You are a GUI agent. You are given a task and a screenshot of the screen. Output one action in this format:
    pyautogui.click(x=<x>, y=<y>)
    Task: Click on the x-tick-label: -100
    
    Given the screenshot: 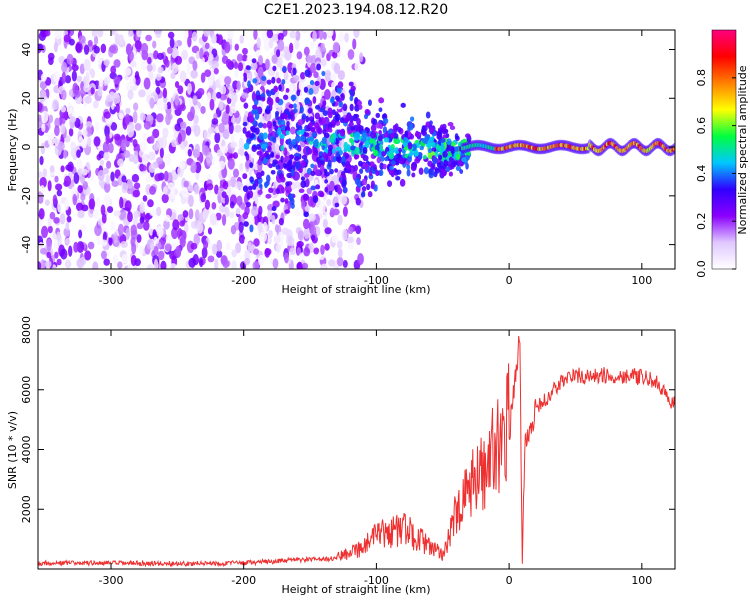 What is the action you would take?
    pyautogui.click(x=376, y=580)
    